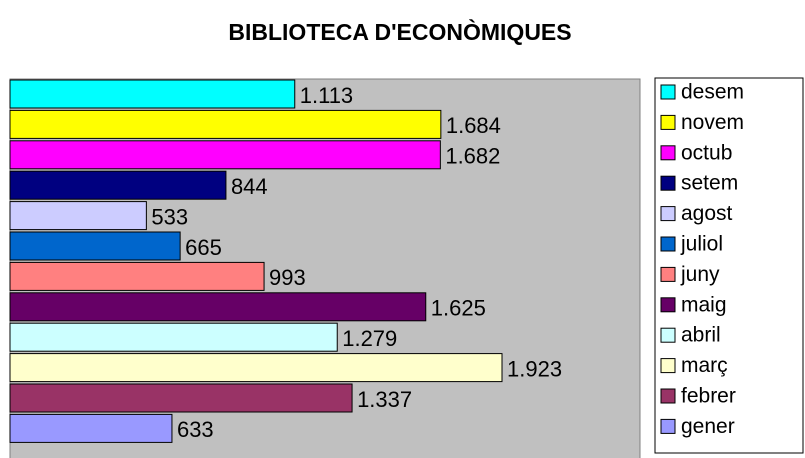 The width and height of the screenshot is (805, 458). What do you see at coordinates (169, 216) in the screenshot?
I see `value-label: 533` at bounding box center [169, 216].